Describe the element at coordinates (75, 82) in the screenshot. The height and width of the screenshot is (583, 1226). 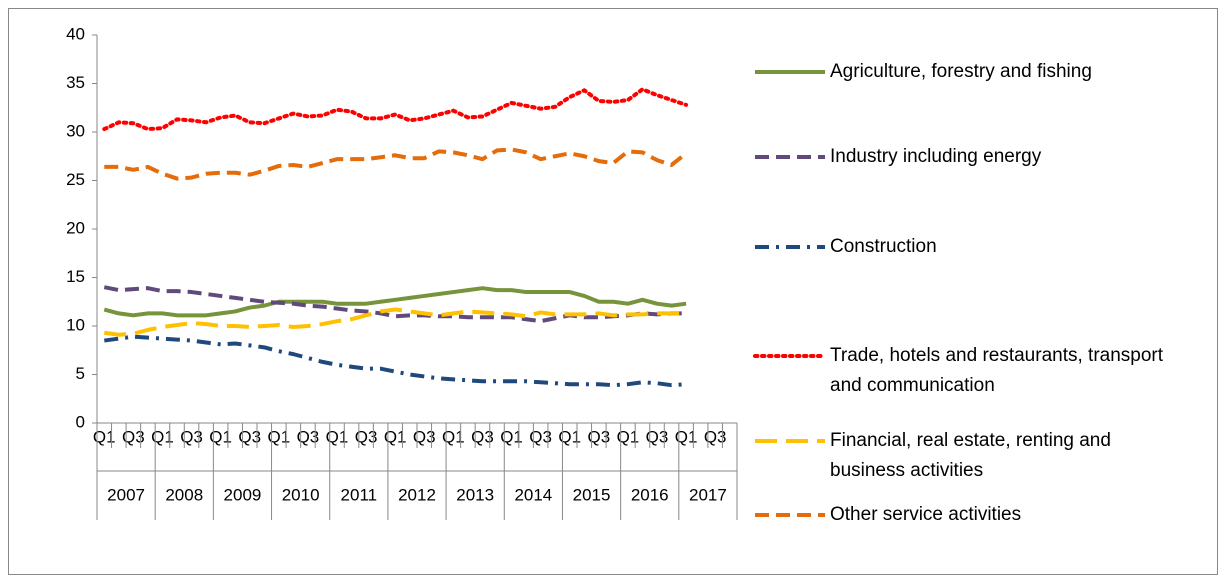
I see `y-tick-label: 35` at that location.